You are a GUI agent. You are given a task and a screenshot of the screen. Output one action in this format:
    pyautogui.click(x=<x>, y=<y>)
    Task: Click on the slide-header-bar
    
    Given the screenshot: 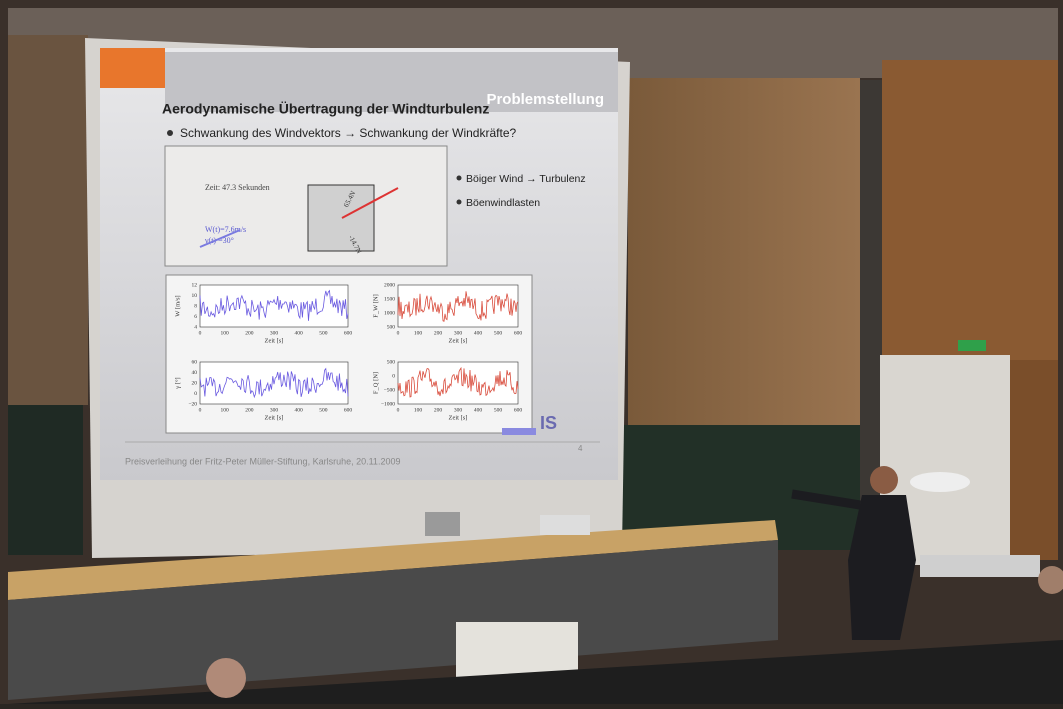 What is the action you would take?
    pyautogui.click(x=391, y=82)
    